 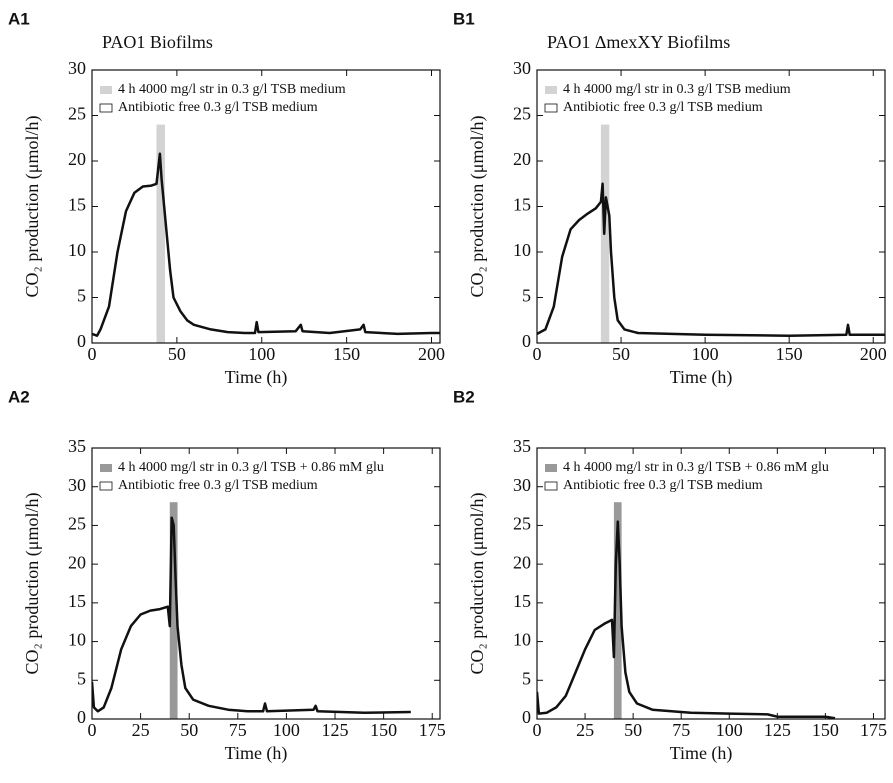 I want to click on panel-label: B2, so click(x=464, y=396).